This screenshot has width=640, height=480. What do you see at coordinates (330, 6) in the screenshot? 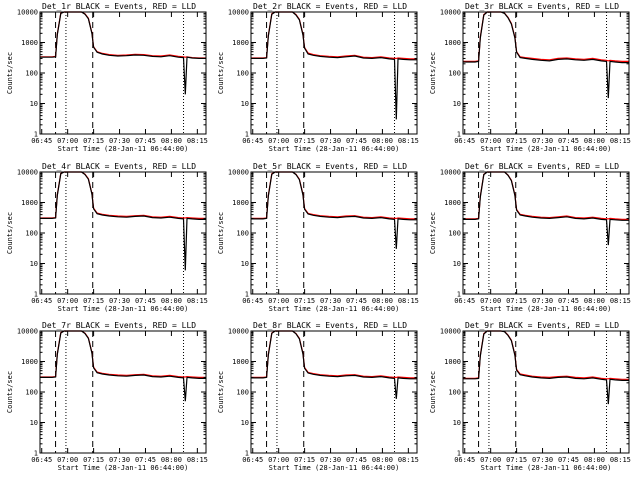
I see `panel-title: Det_2r BLACK = Events, RED = LLD` at bounding box center [330, 6].